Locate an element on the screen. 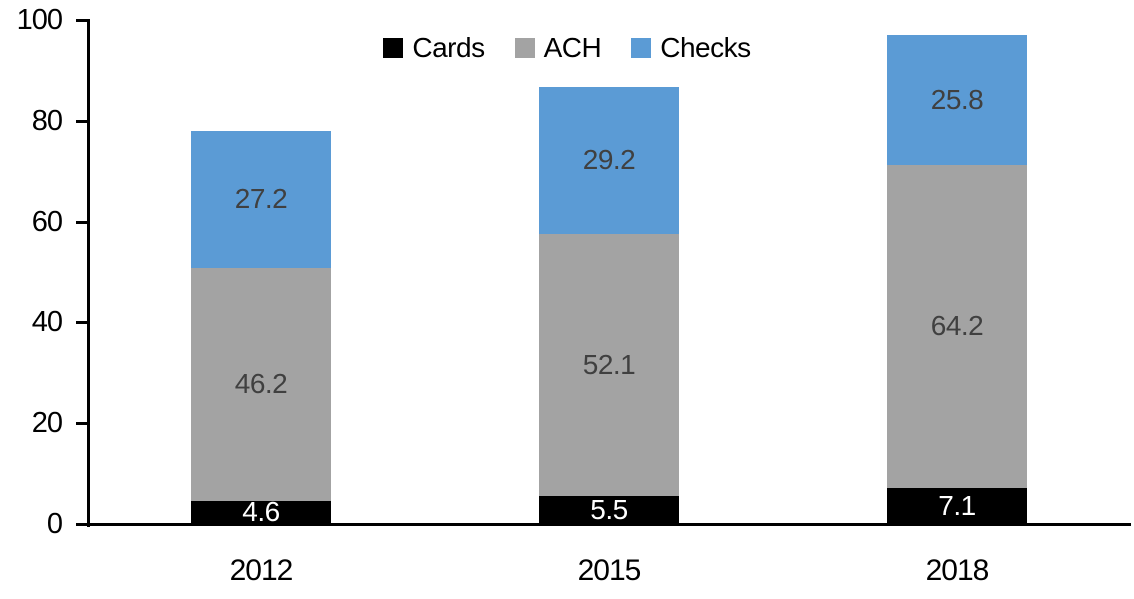  y-tick-label: 0 is located at coordinates (54, 524).